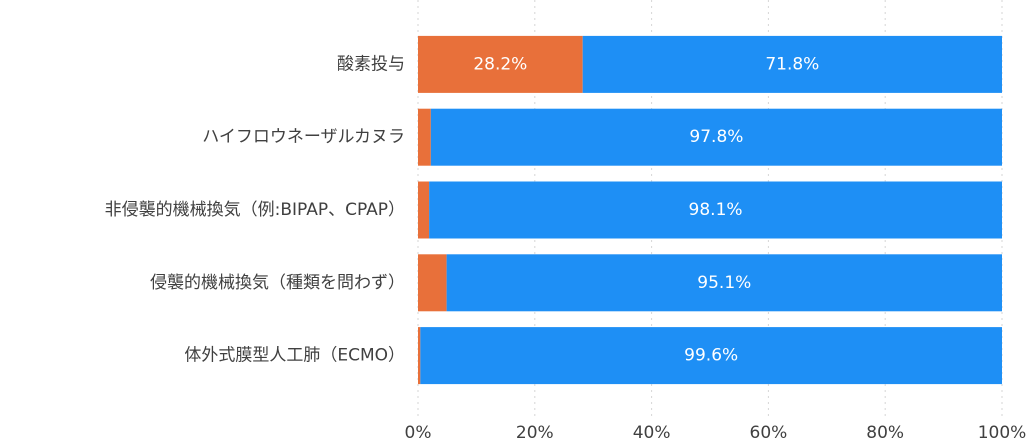 The height and width of the screenshot is (443, 1033). Describe the element at coordinates (303, 137) in the screenshot. I see `category-label: ハイフロウネーザルカヌラ` at that location.